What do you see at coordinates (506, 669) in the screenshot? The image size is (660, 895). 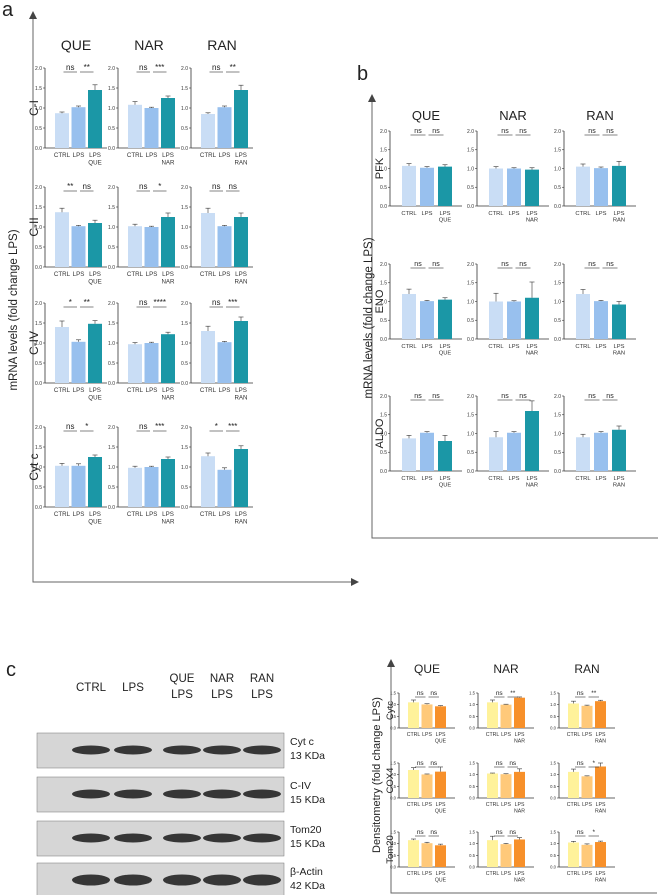 I see `panel-c-column-label: NAR` at bounding box center [506, 669].